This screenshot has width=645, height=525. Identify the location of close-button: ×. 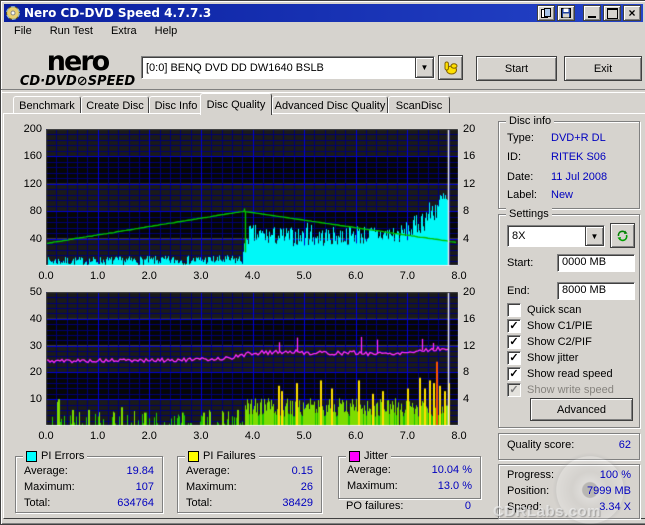
(632, 13).